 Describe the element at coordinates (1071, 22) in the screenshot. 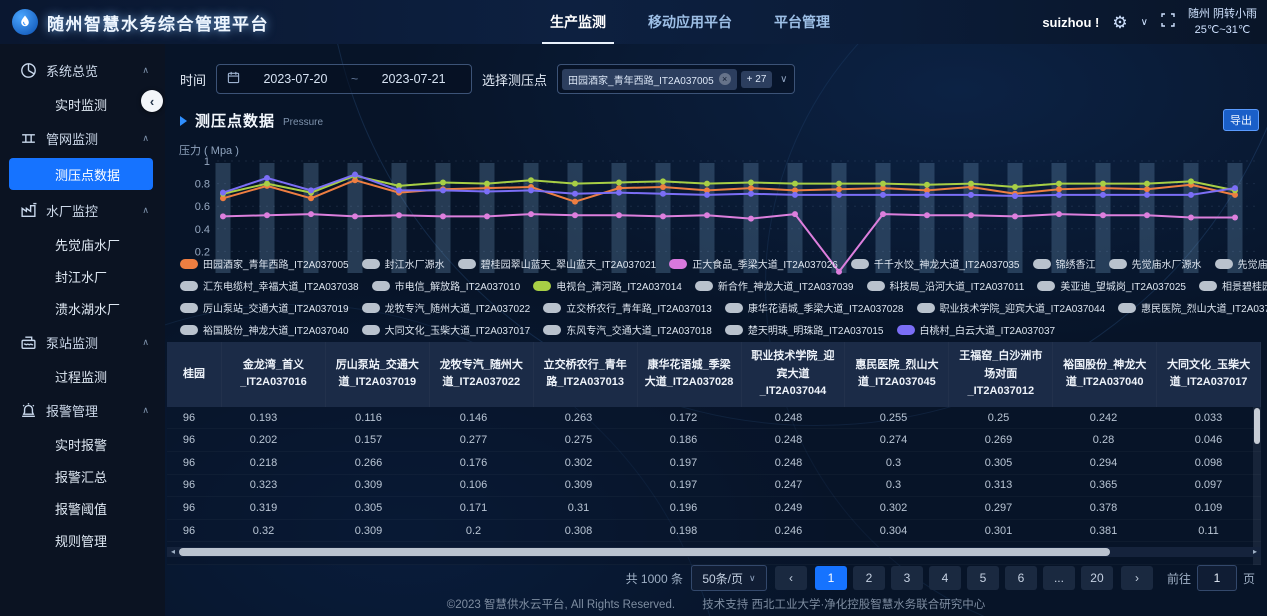

I see `user-name: suizhou !` at that location.